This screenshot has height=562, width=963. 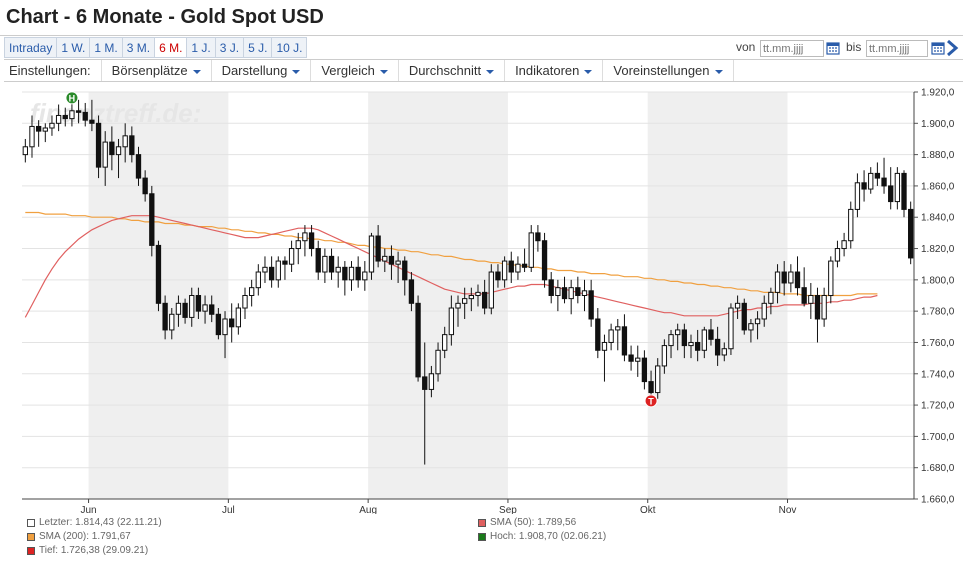 What do you see at coordinates (533, 522) in the screenshot?
I see `legend-text: SMA (50): 1.789,56` at bounding box center [533, 522].